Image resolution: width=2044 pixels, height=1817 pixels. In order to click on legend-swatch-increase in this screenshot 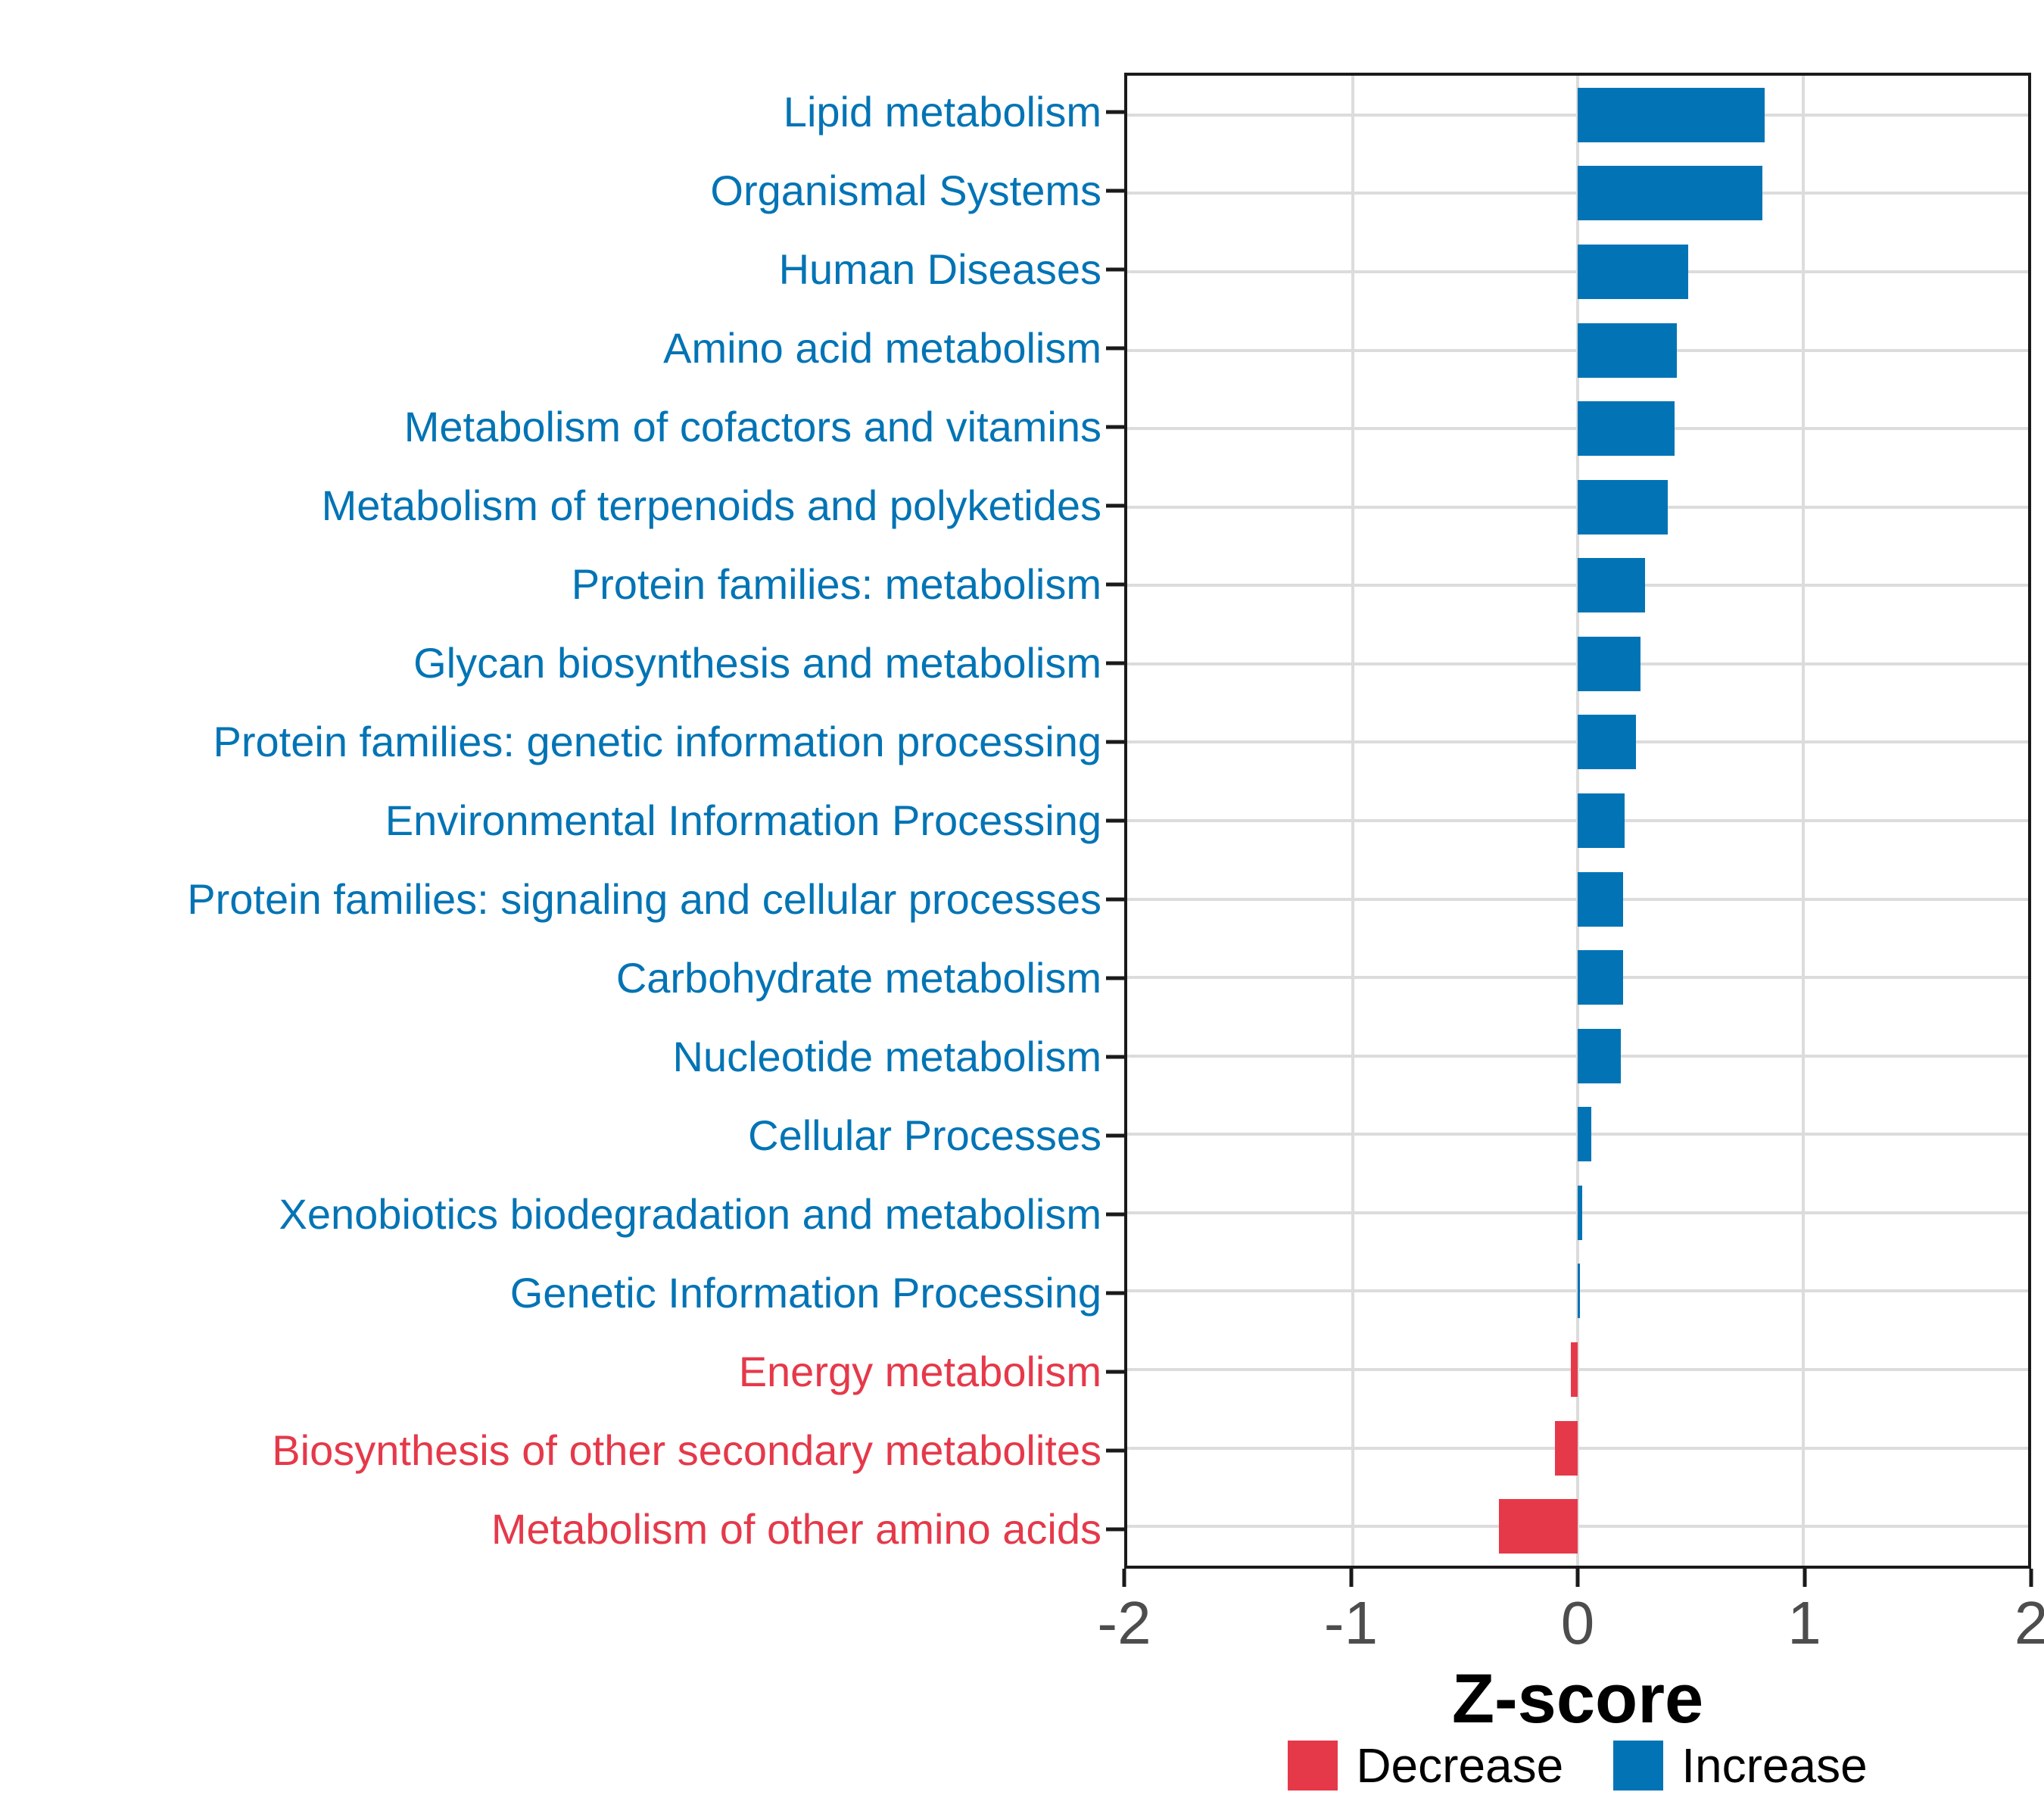, I will do `click(1638, 1766)`.